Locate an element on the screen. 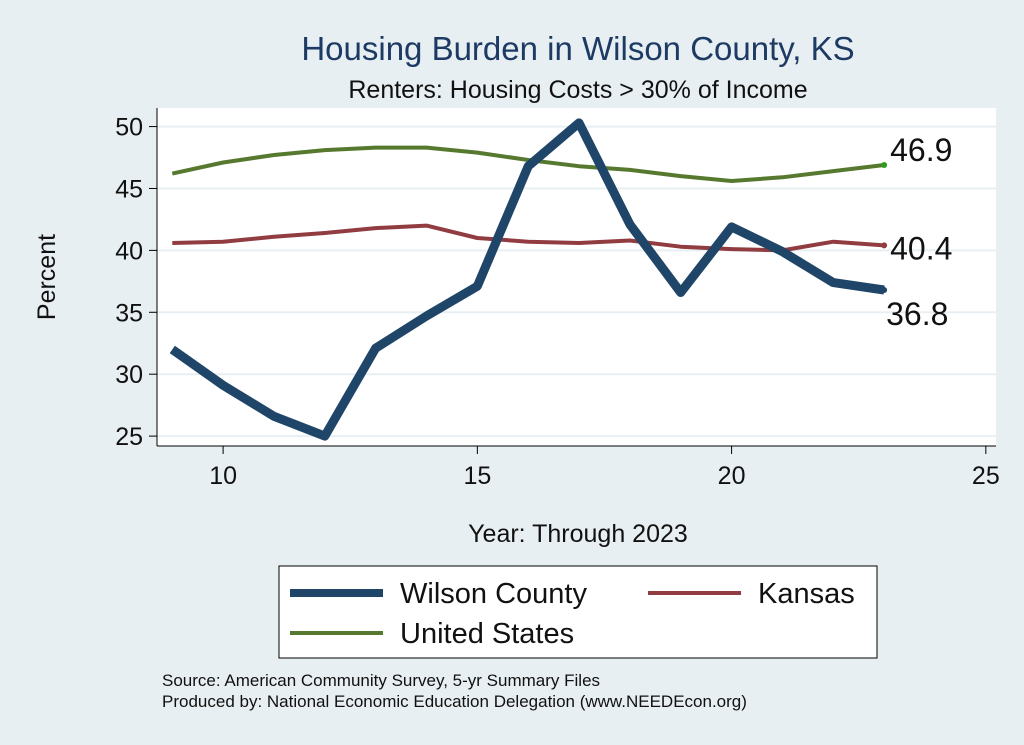  x-tick-label-10: 10 is located at coordinates (223, 476).